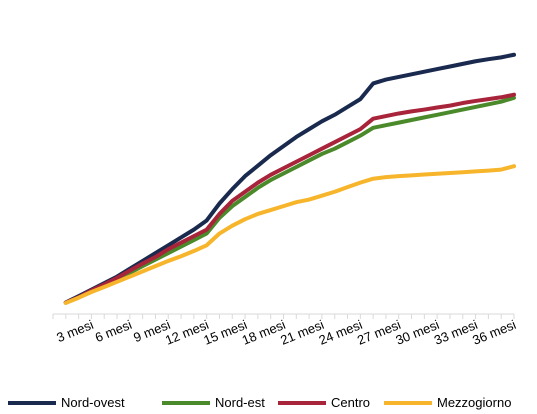  I want to click on legend-item-centro: Centro, so click(324, 402).